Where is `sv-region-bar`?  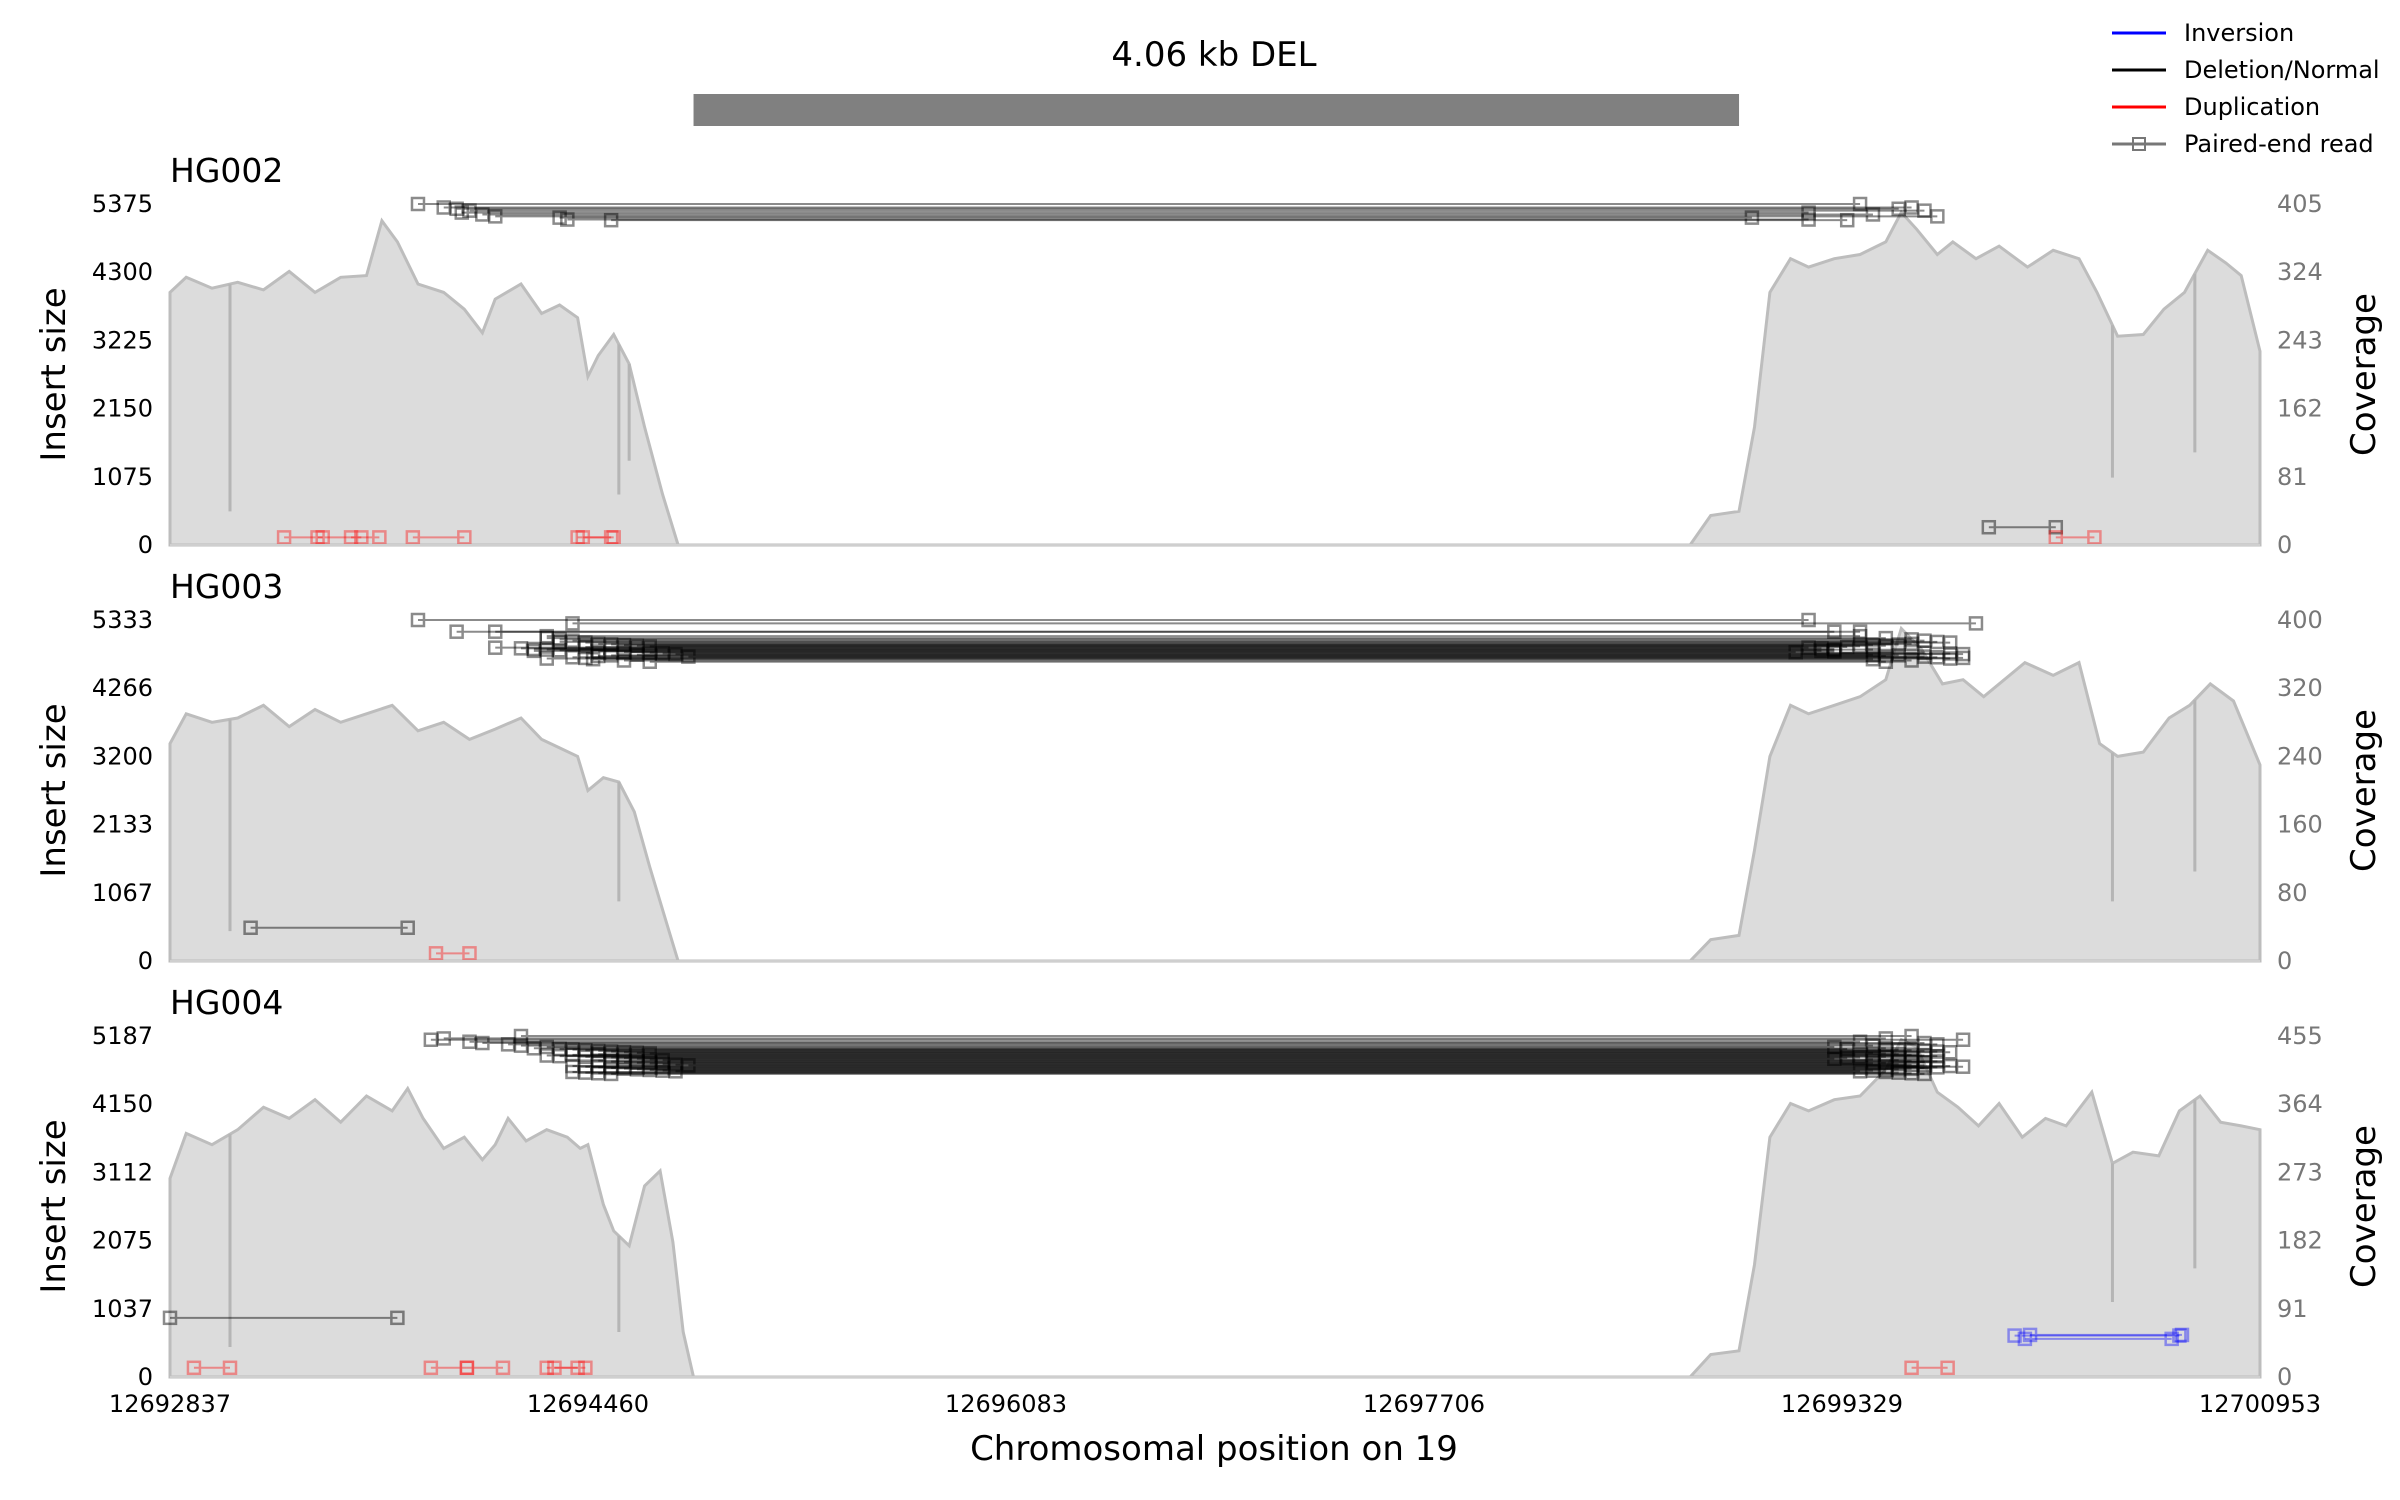 sv-region-bar is located at coordinates (1216, 110).